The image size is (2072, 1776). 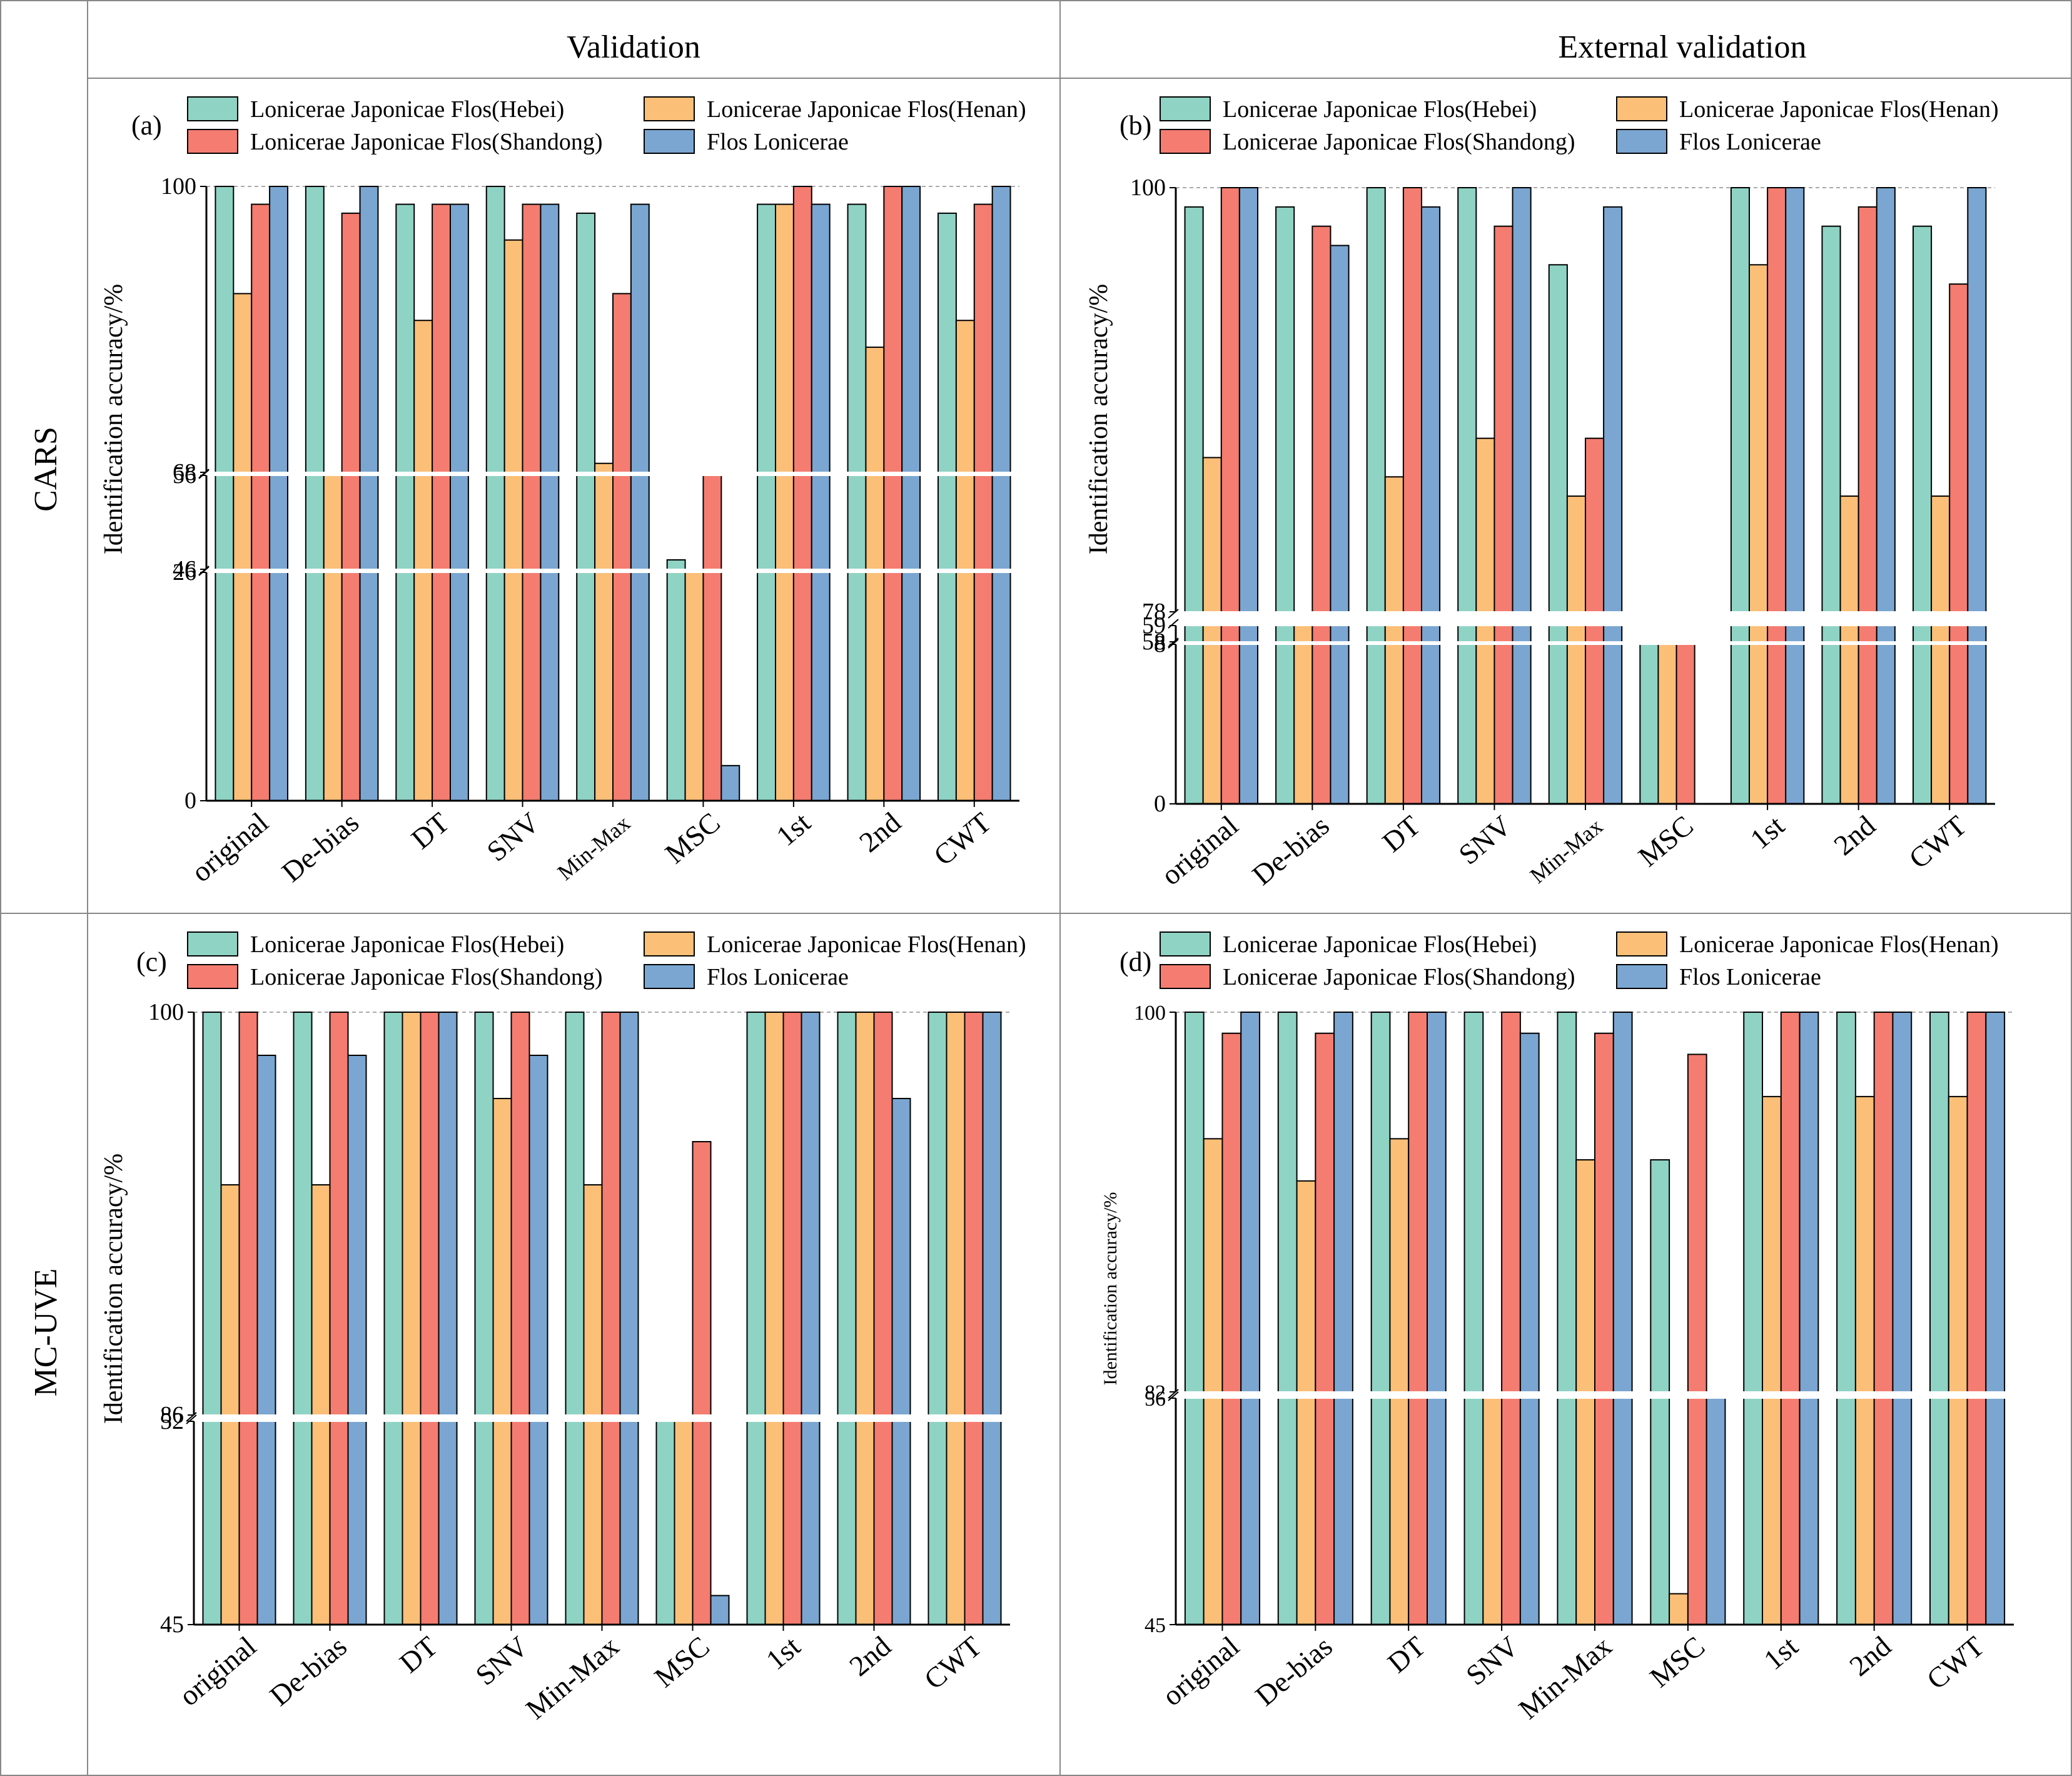 What do you see at coordinates (1154, 626) in the screenshot?
I see `y-tick-label: 59` at bounding box center [1154, 626].